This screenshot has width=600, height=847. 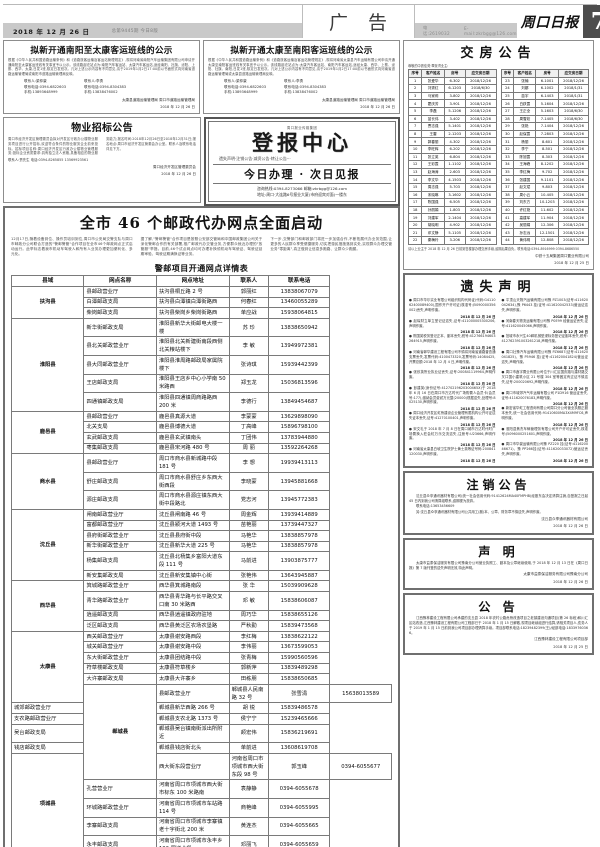 I want to click on ad-services: 遗失声明·注销公告·减资公告·转让公告···, so click(x=302, y=159).